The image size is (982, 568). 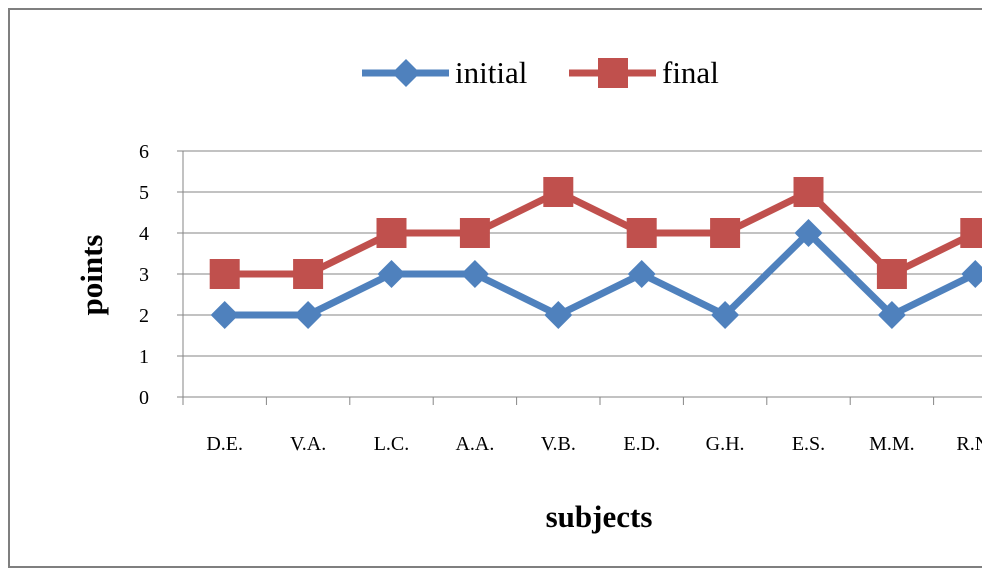 I want to click on y-tick-labels: 0 1 2 3 4 5 6, so click(x=144, y=275).